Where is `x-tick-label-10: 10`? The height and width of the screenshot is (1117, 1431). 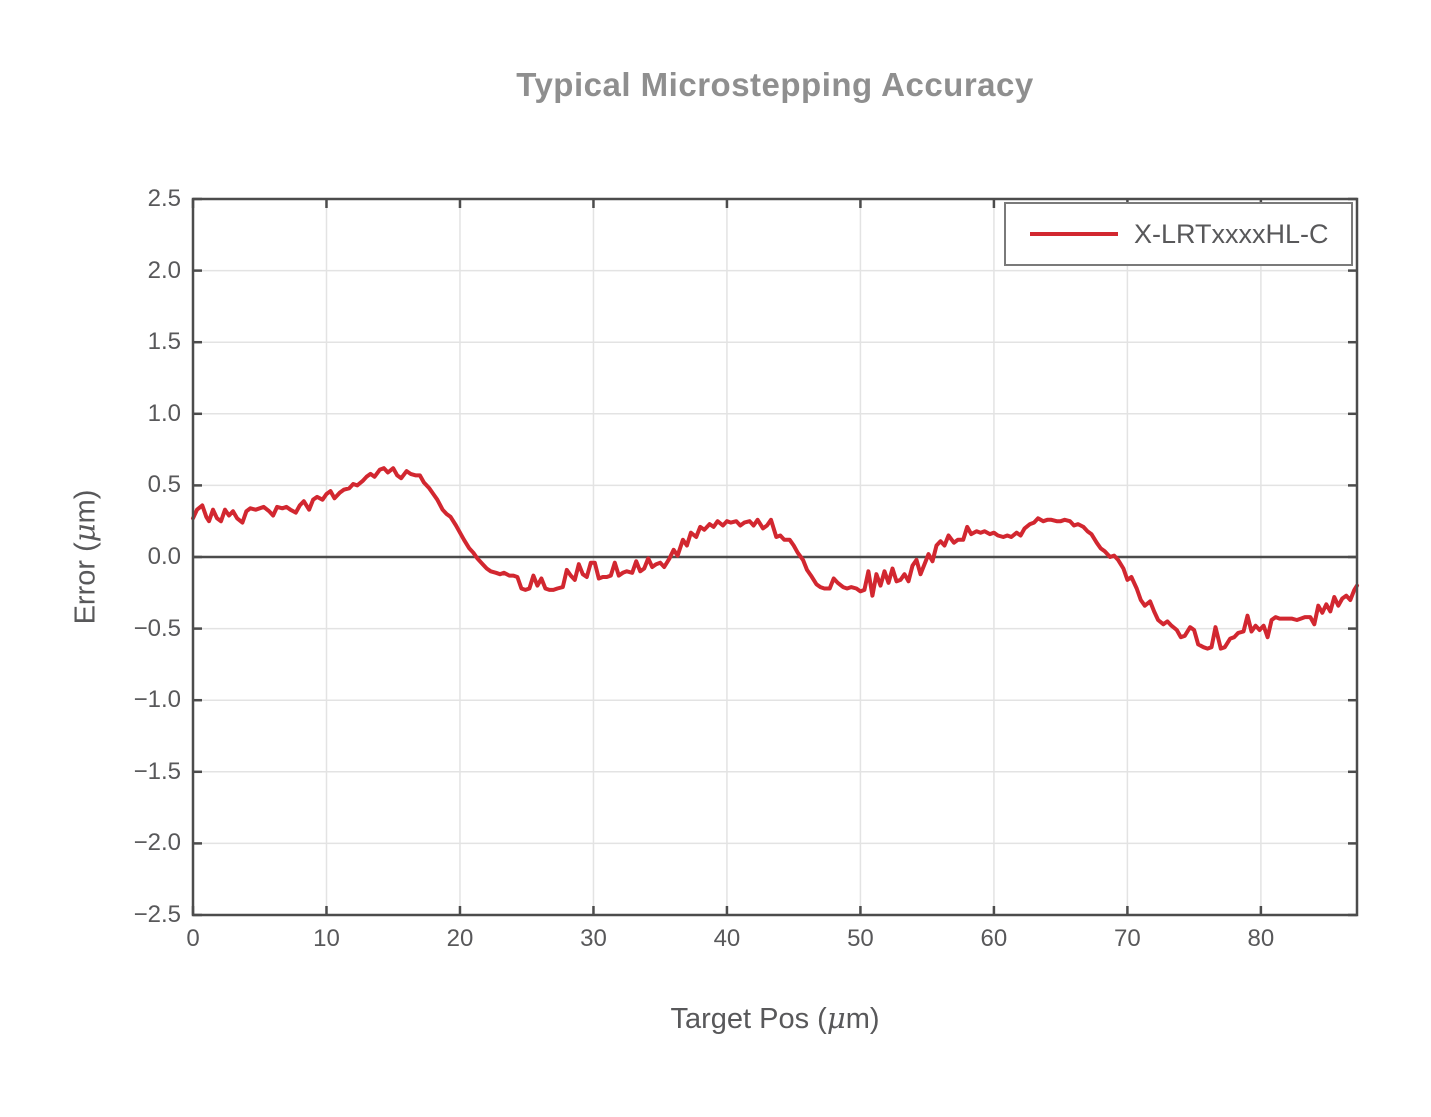
x-tick-label-10: 10 is located at coordinates (326, 938).